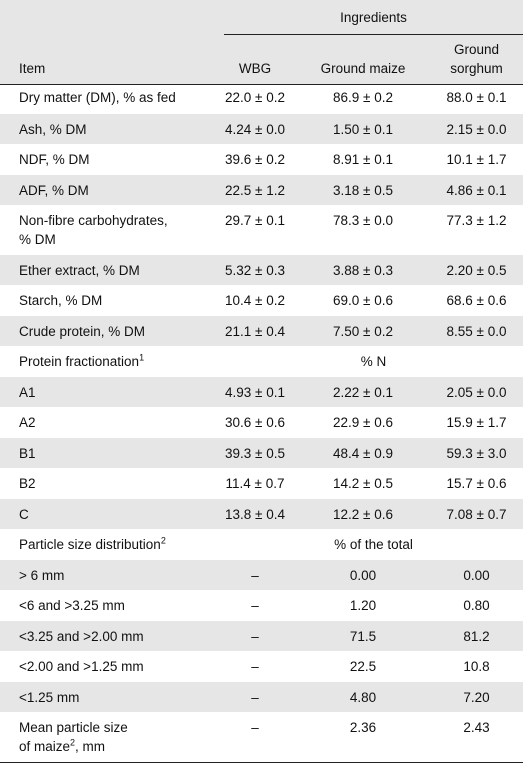  What do you see at coordinates (261, 697) in the screenshot?
I see `table-row: <1.25 mm – 4.80 7.20` at bounding box center [261, 697].